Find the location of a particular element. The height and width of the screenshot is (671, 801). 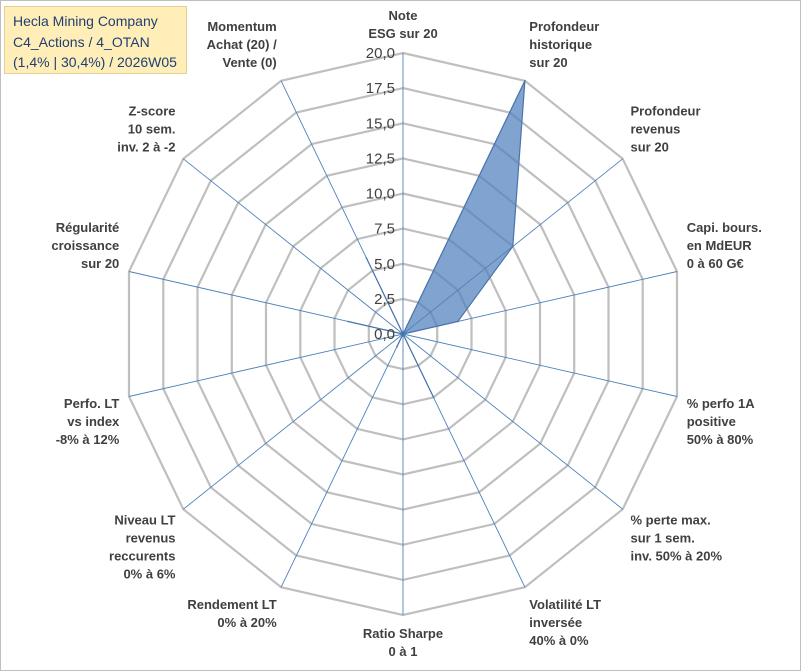

axis-label-12: Z-score 10 sem. inv. 2 à -2 is located at coordinates (146, 129).